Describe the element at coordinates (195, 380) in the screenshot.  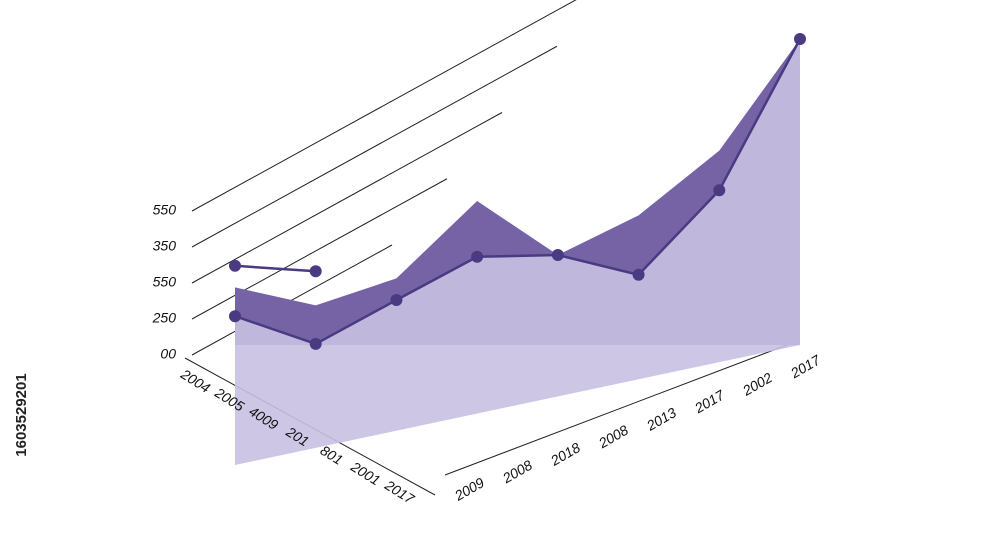
I see `depth-tick-label: 2004` at that location.